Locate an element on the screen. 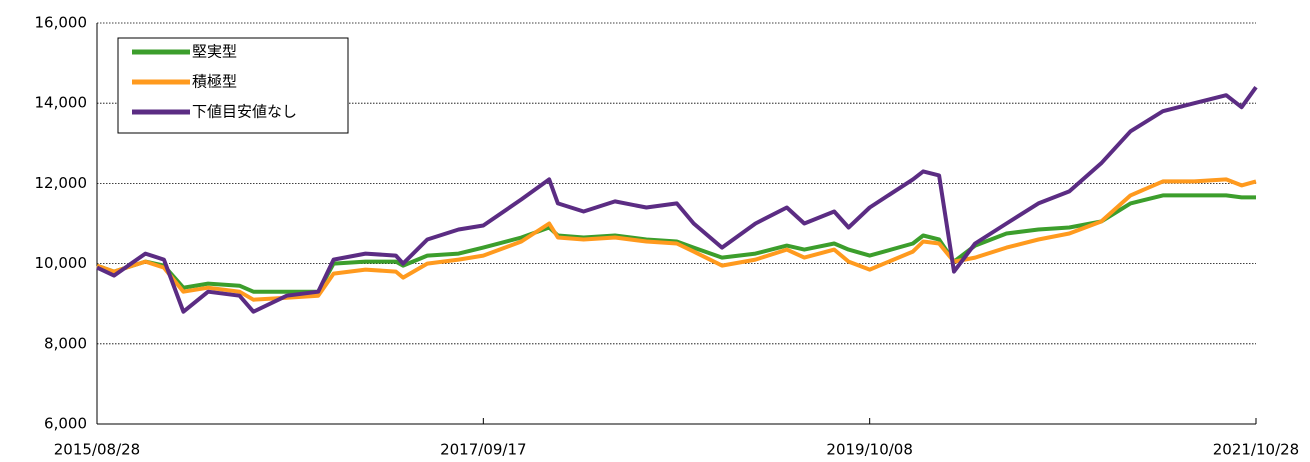 This screenshot has width=1310, height=462. y-tick-label: 14,000 is located at coordinates (61, 103).